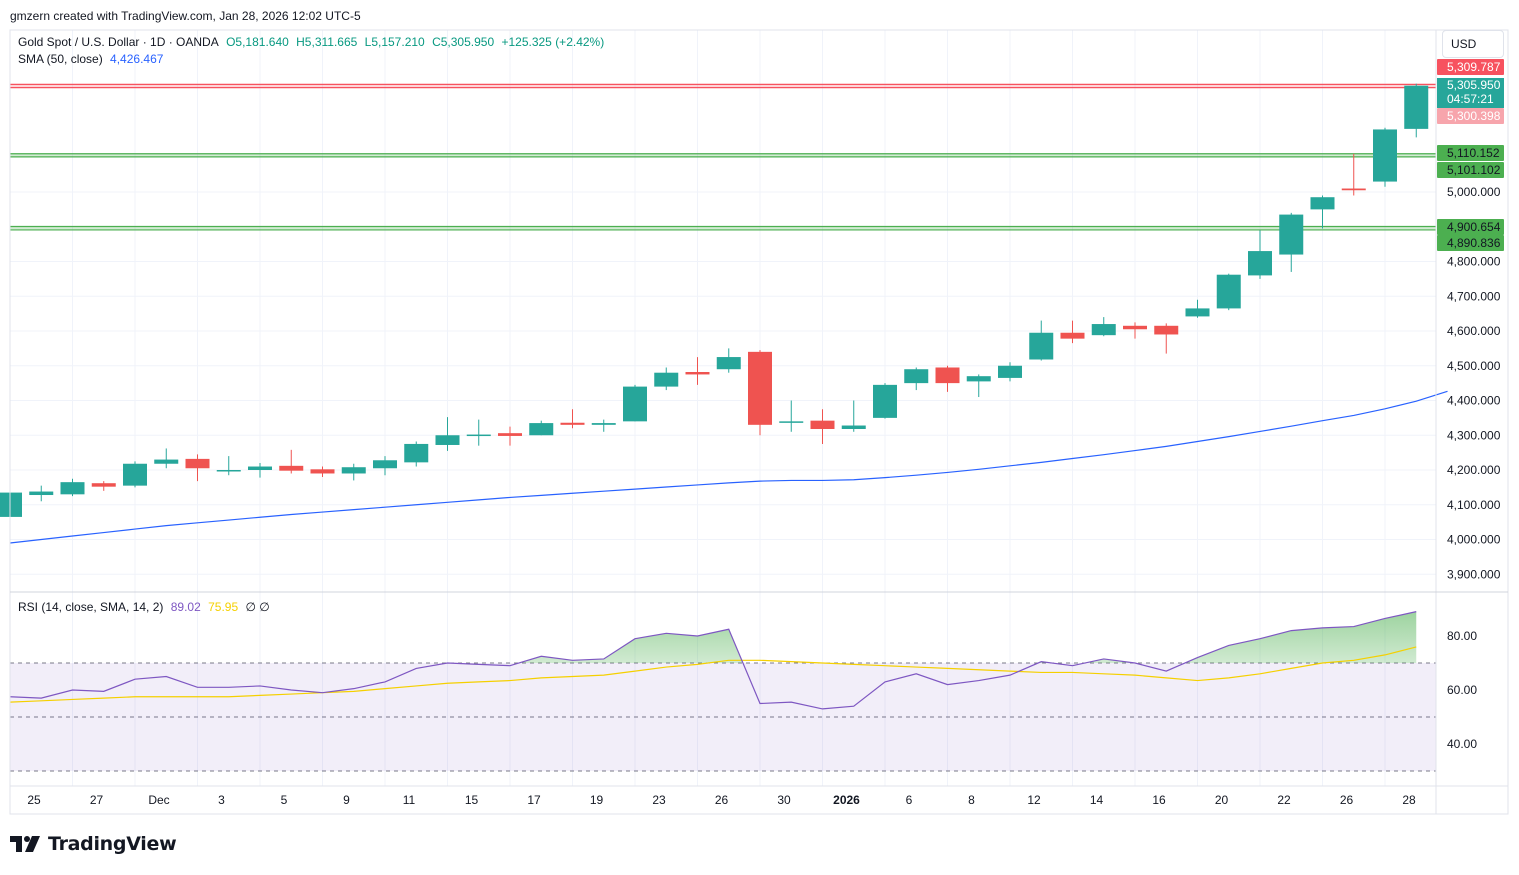  I want to click on resistance-lower-tag-bg, so click(1470, 116).